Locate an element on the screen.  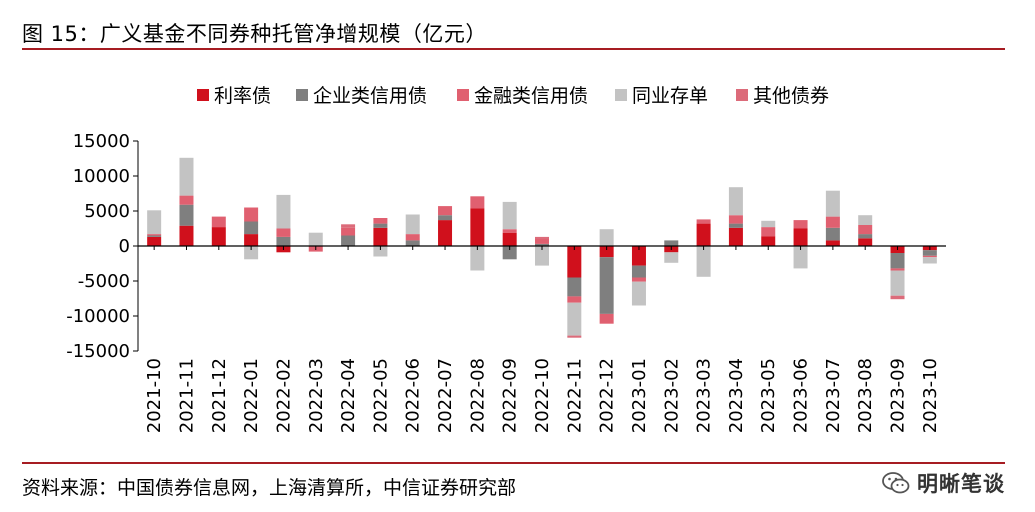
brand-name: 明晰笔谈 is located at coordinates (961, 484).